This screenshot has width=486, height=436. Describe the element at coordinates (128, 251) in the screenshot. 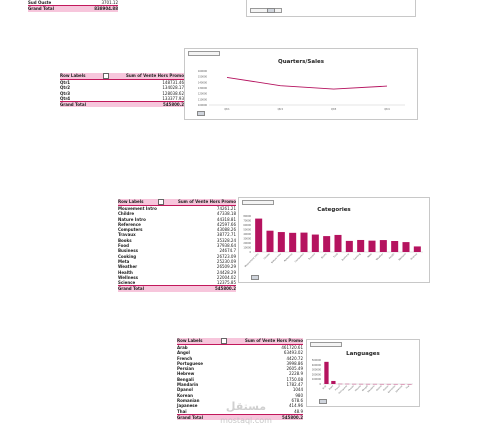

I see `row-label: Business` at that location.